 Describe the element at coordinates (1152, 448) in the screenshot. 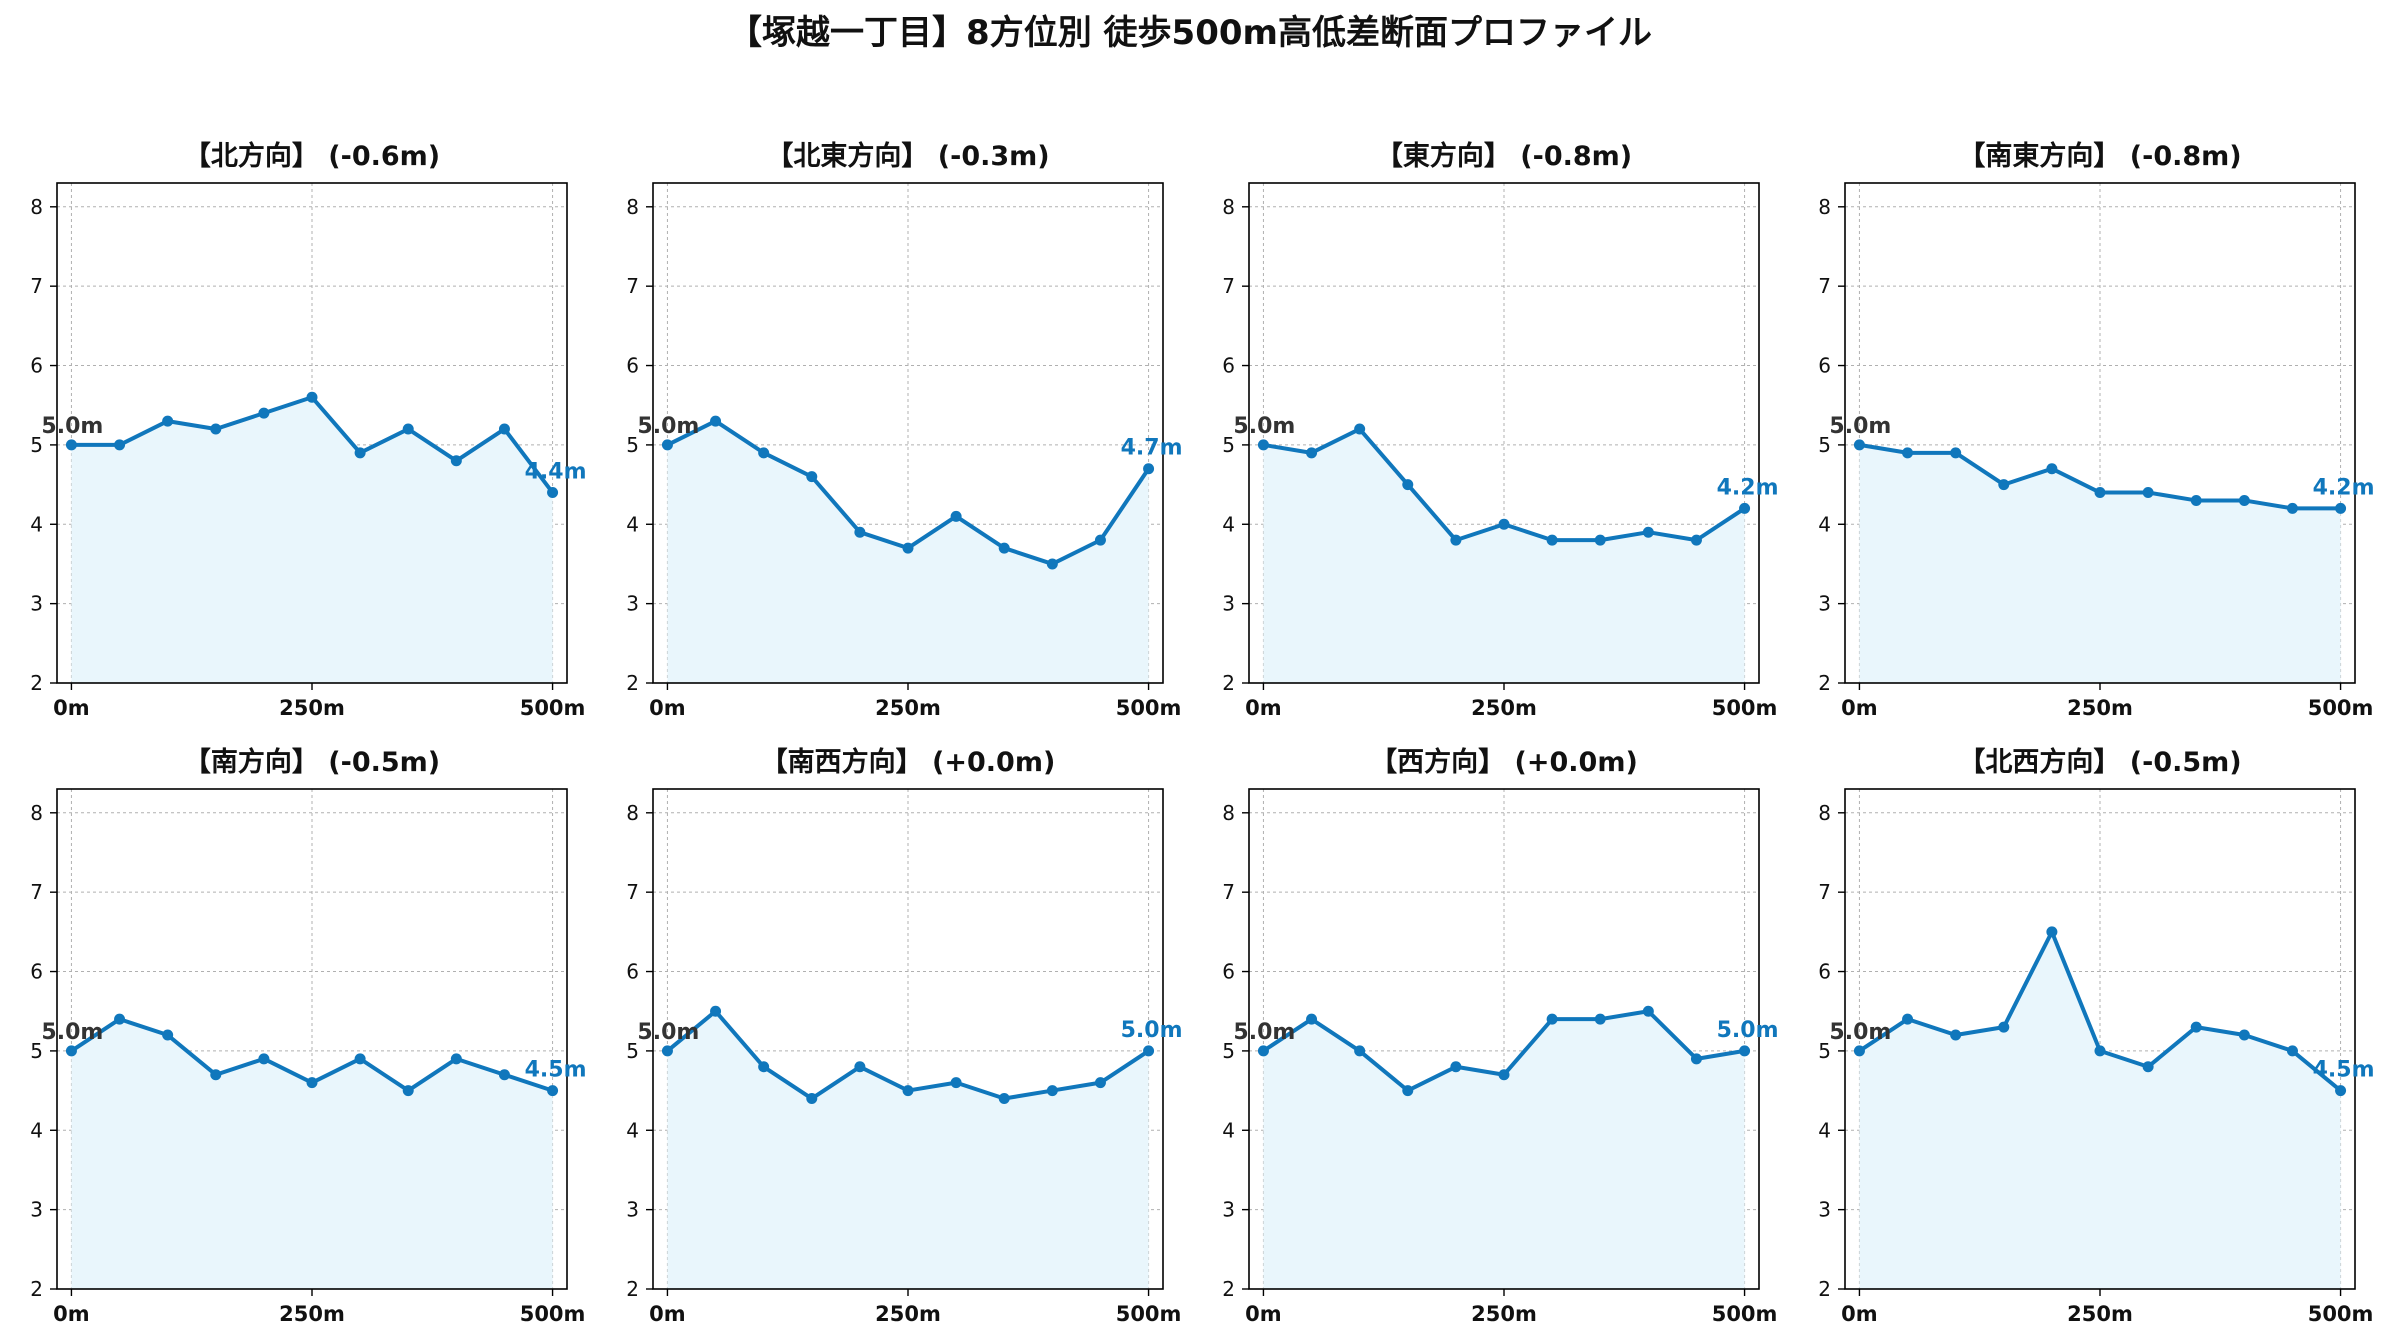

I see `end-value-label: 4.7m` at that location.